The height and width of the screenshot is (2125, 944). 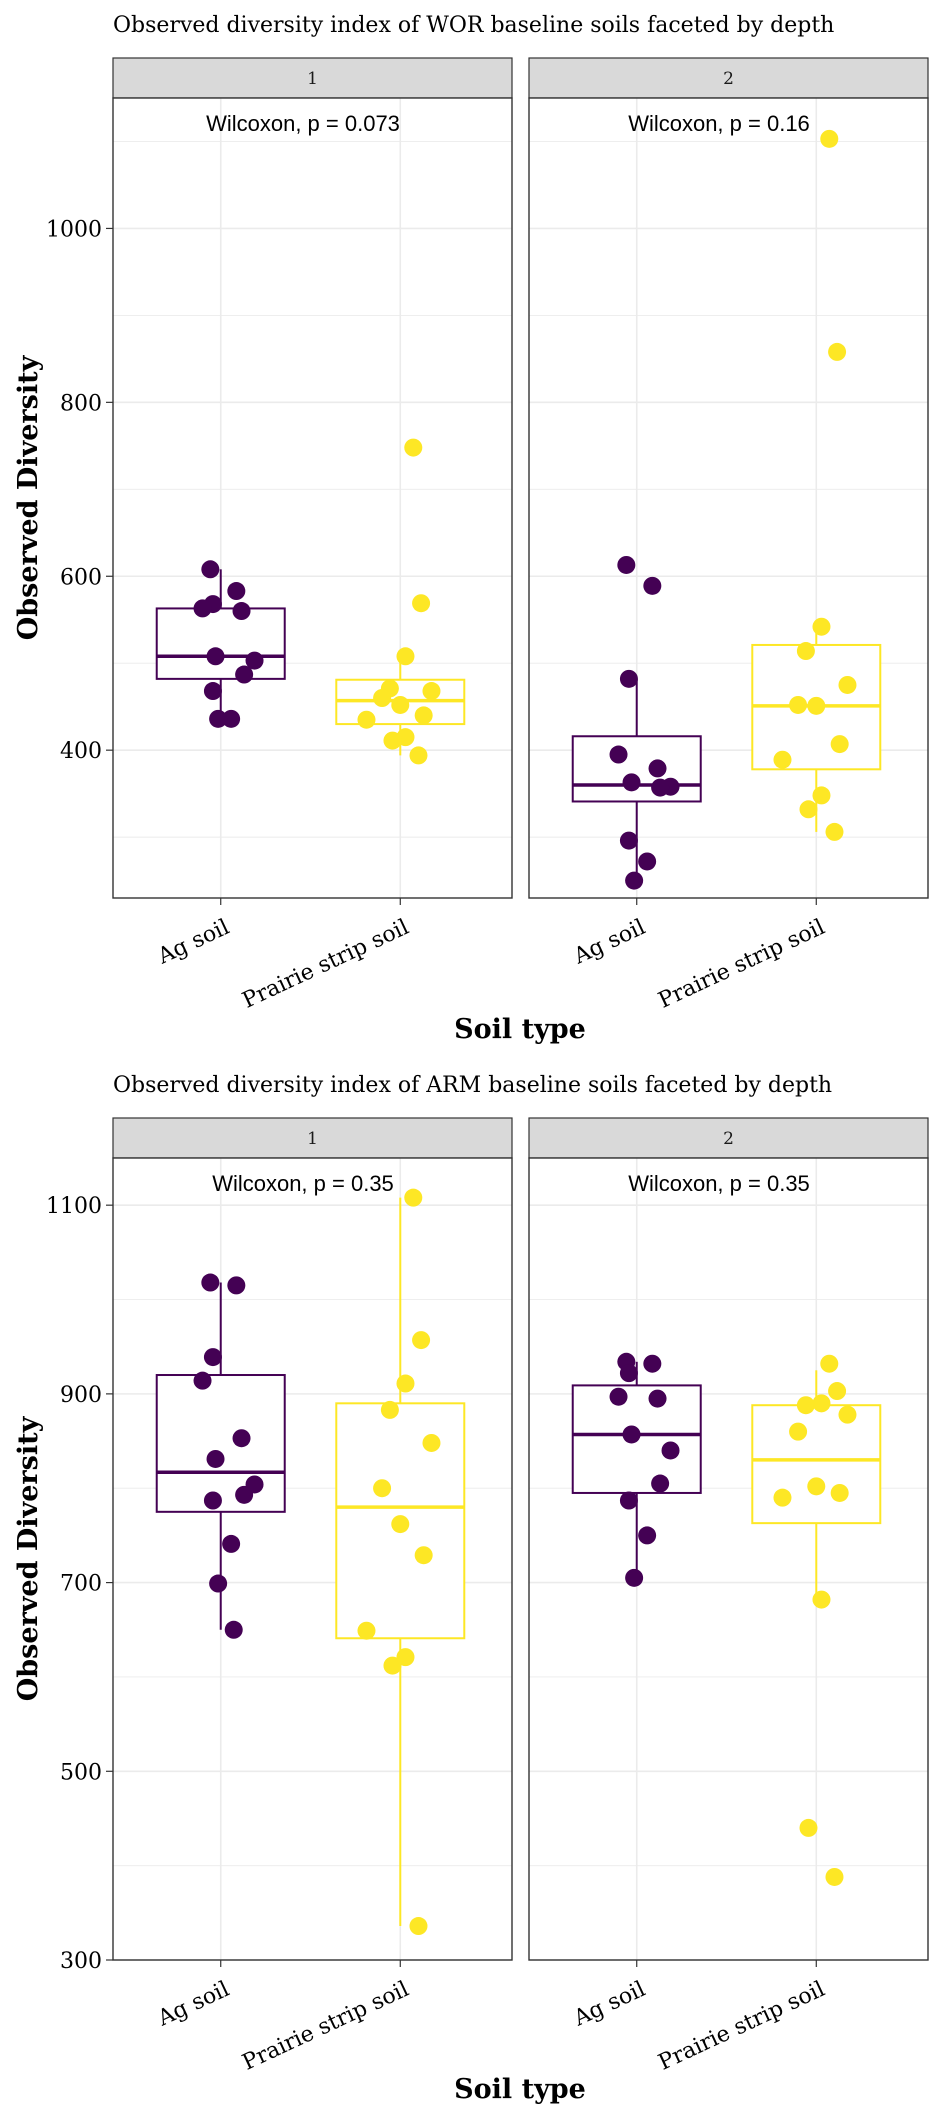 I want to click on wilcoxon-annotation: Wilcoxon, p = 0.073, so click(x=303, y=123).